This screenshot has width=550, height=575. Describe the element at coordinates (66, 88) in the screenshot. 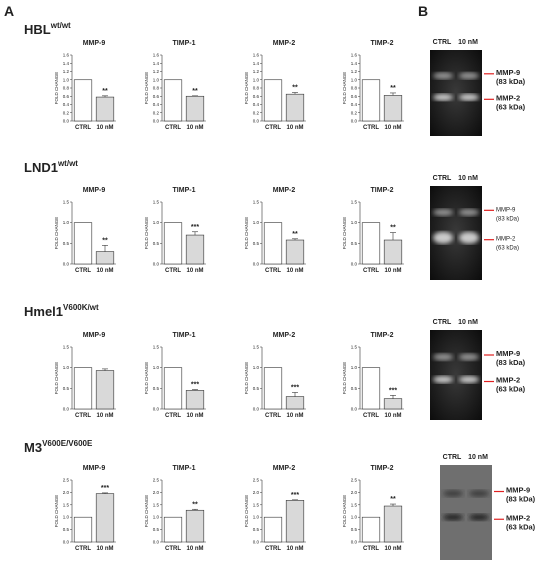

I see `y-tick-label: 0.8` at that location.